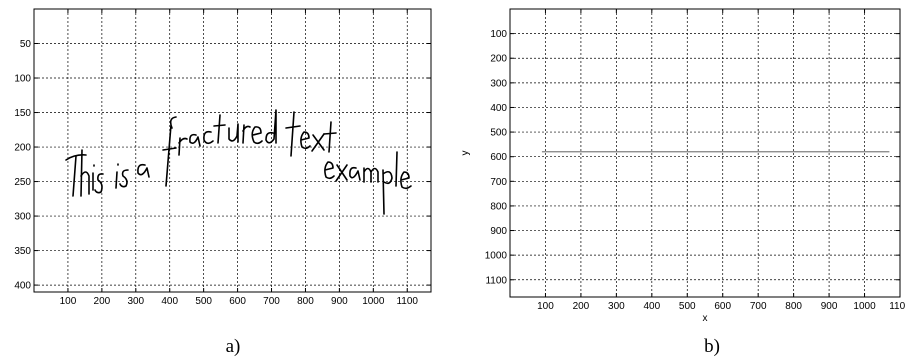  What do you see at coordinates (498, 182) in the screenshot?
I see `panel-b-y-tick-label-700: 700` at bounding box center [498, 182].